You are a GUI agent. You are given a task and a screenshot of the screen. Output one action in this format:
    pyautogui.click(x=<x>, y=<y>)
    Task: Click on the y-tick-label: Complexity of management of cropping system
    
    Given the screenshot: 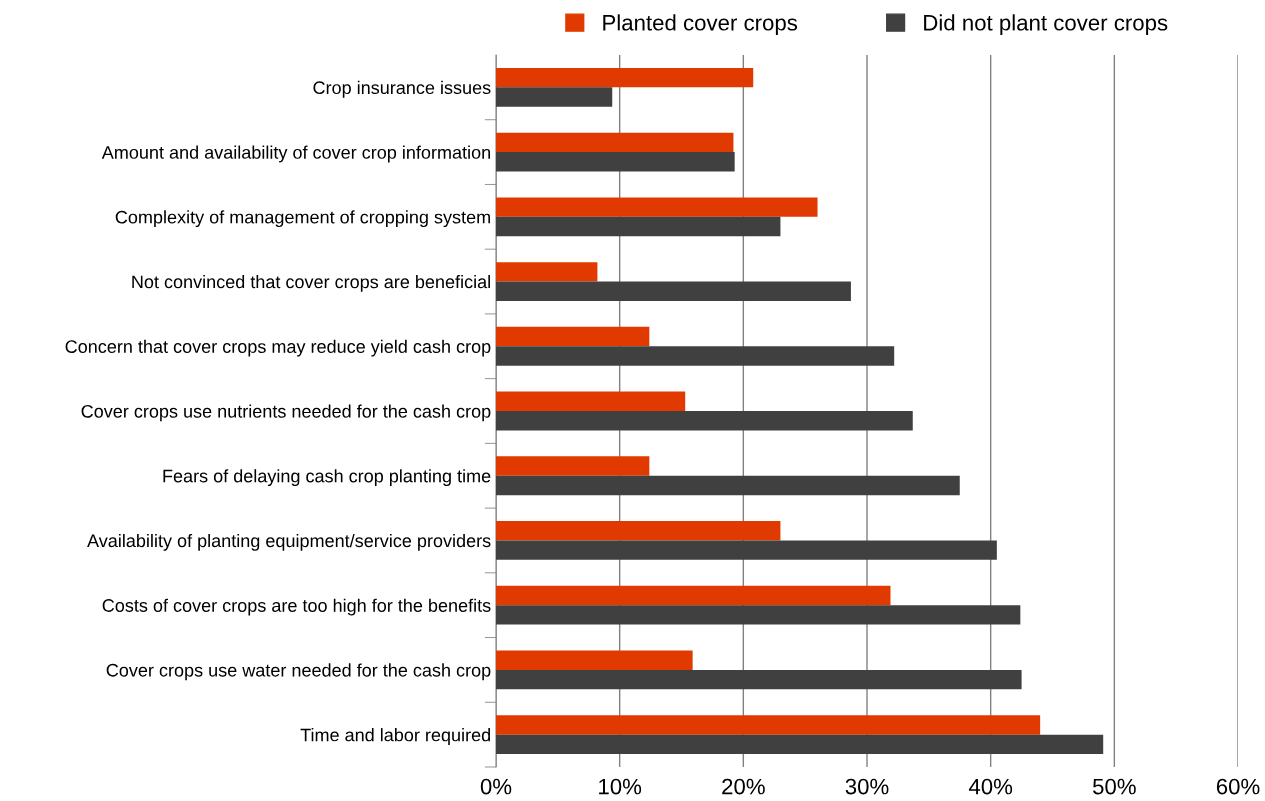 What is the action you would take?
    pyautogui.click(x=302, y=219)
    